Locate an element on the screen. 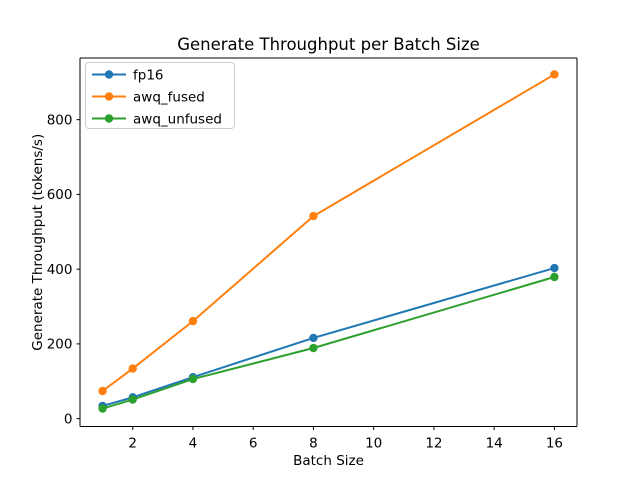 This screenshot has width=640, height=484. y-tick-label: 400 is located at coordinates (60, 270).